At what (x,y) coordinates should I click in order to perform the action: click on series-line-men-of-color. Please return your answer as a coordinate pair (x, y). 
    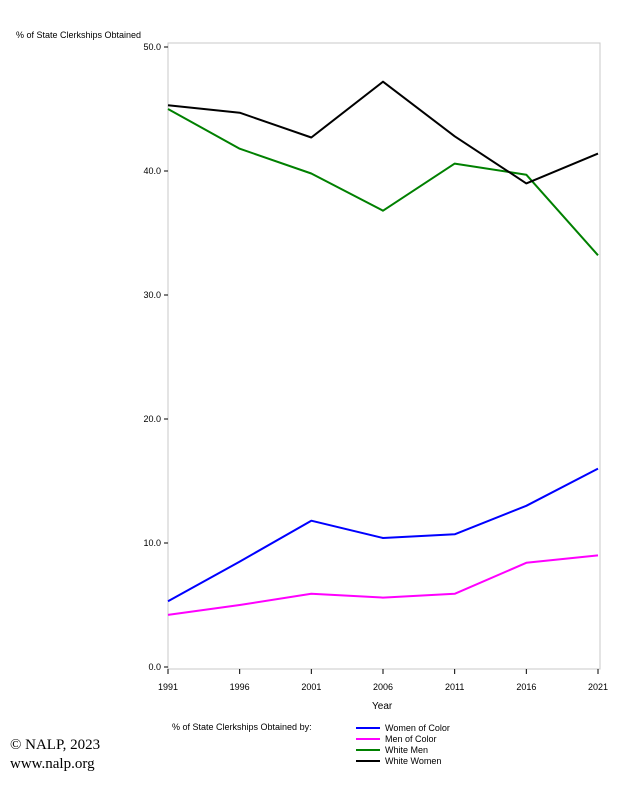
    Looking at the image, I should click on (383, 585).